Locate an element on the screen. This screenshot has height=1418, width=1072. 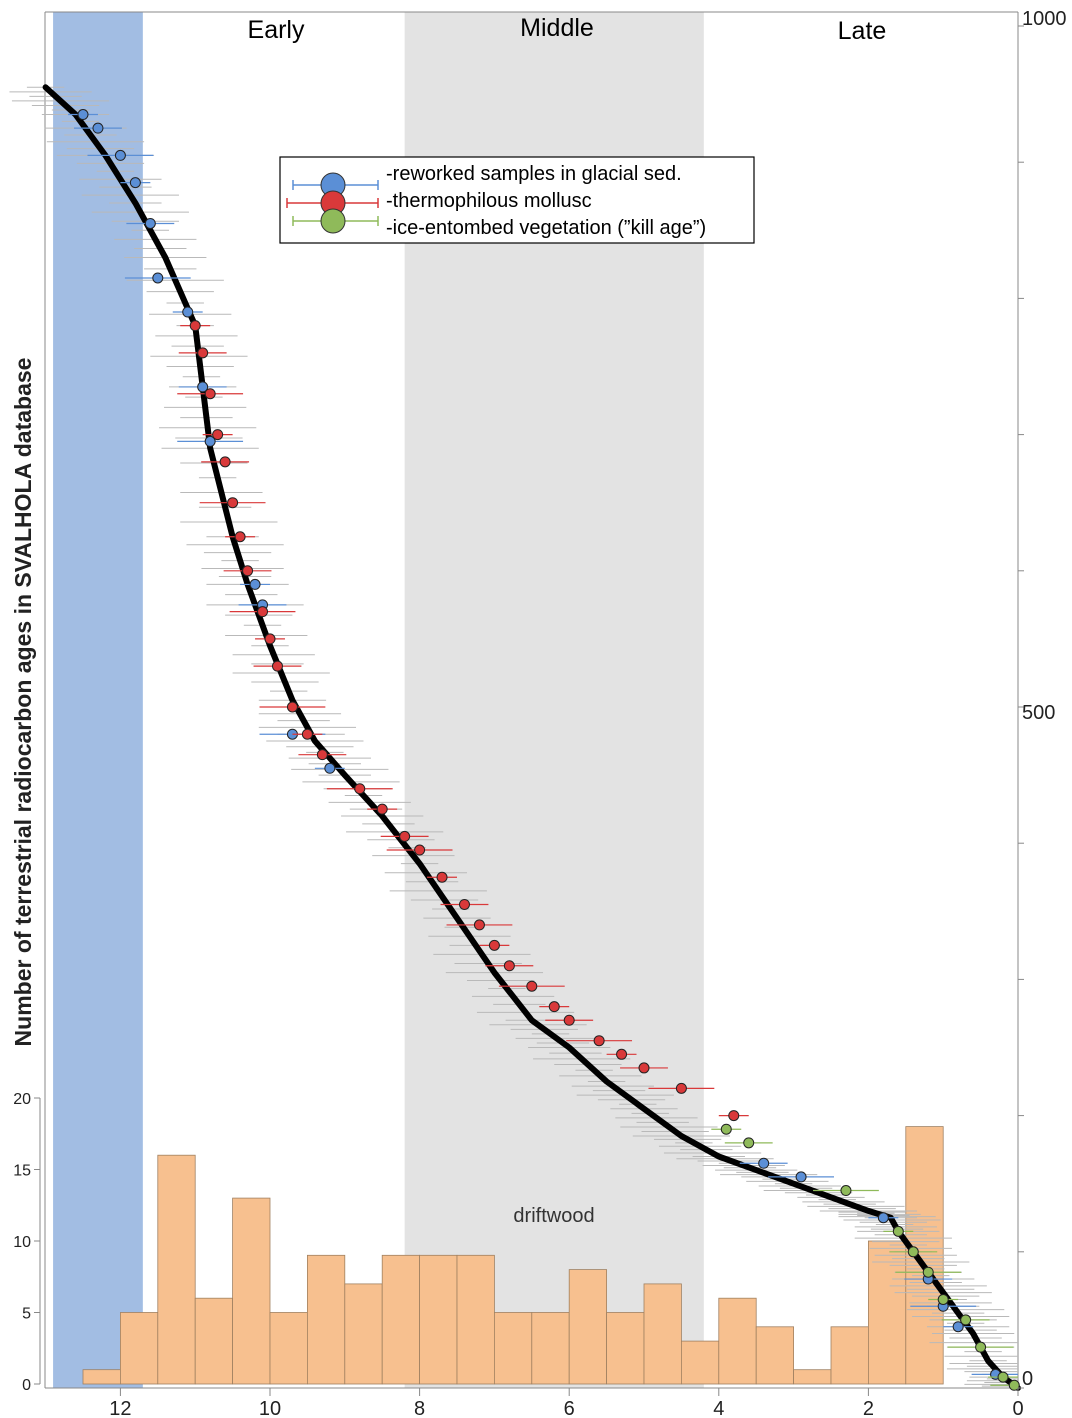
legend-label-vegetation: -ice-entombed vegetation (”kill age”) is located at coordinates (546, 228).